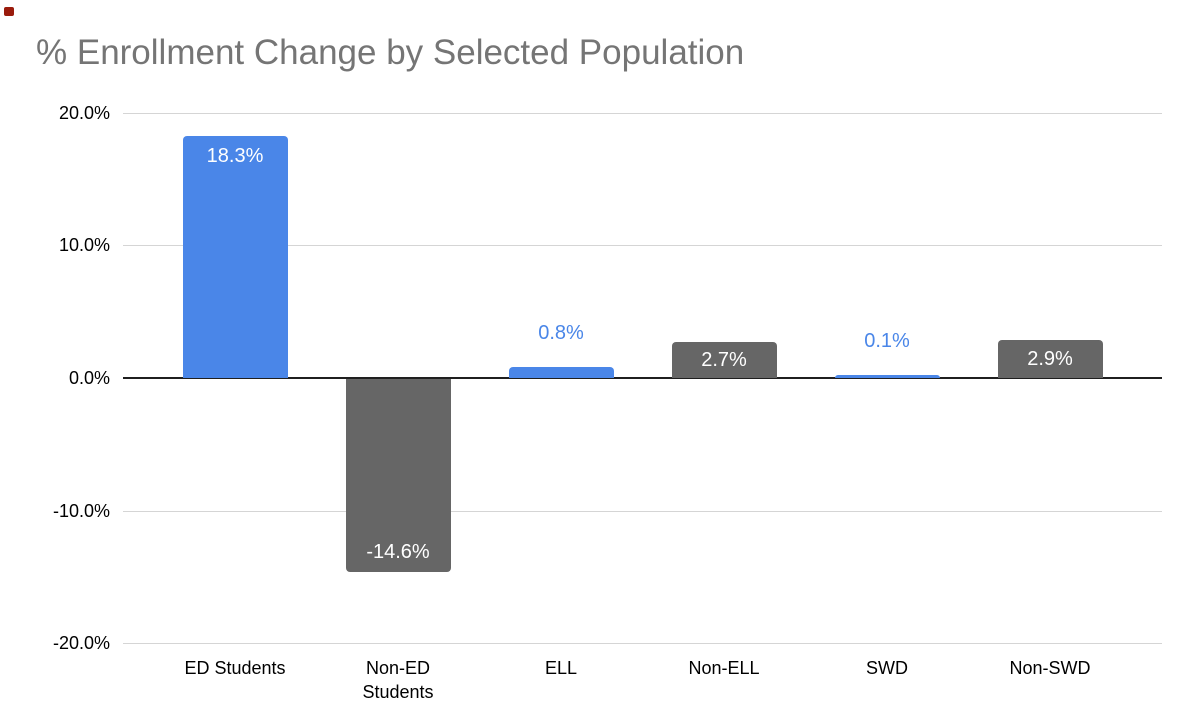 The height and width of the screenshot is (718, 1186). What do you see at coordinates (398, 552) in the screenshot?
I see `bar-label: -14.6%` at bounding box center [398, 552].